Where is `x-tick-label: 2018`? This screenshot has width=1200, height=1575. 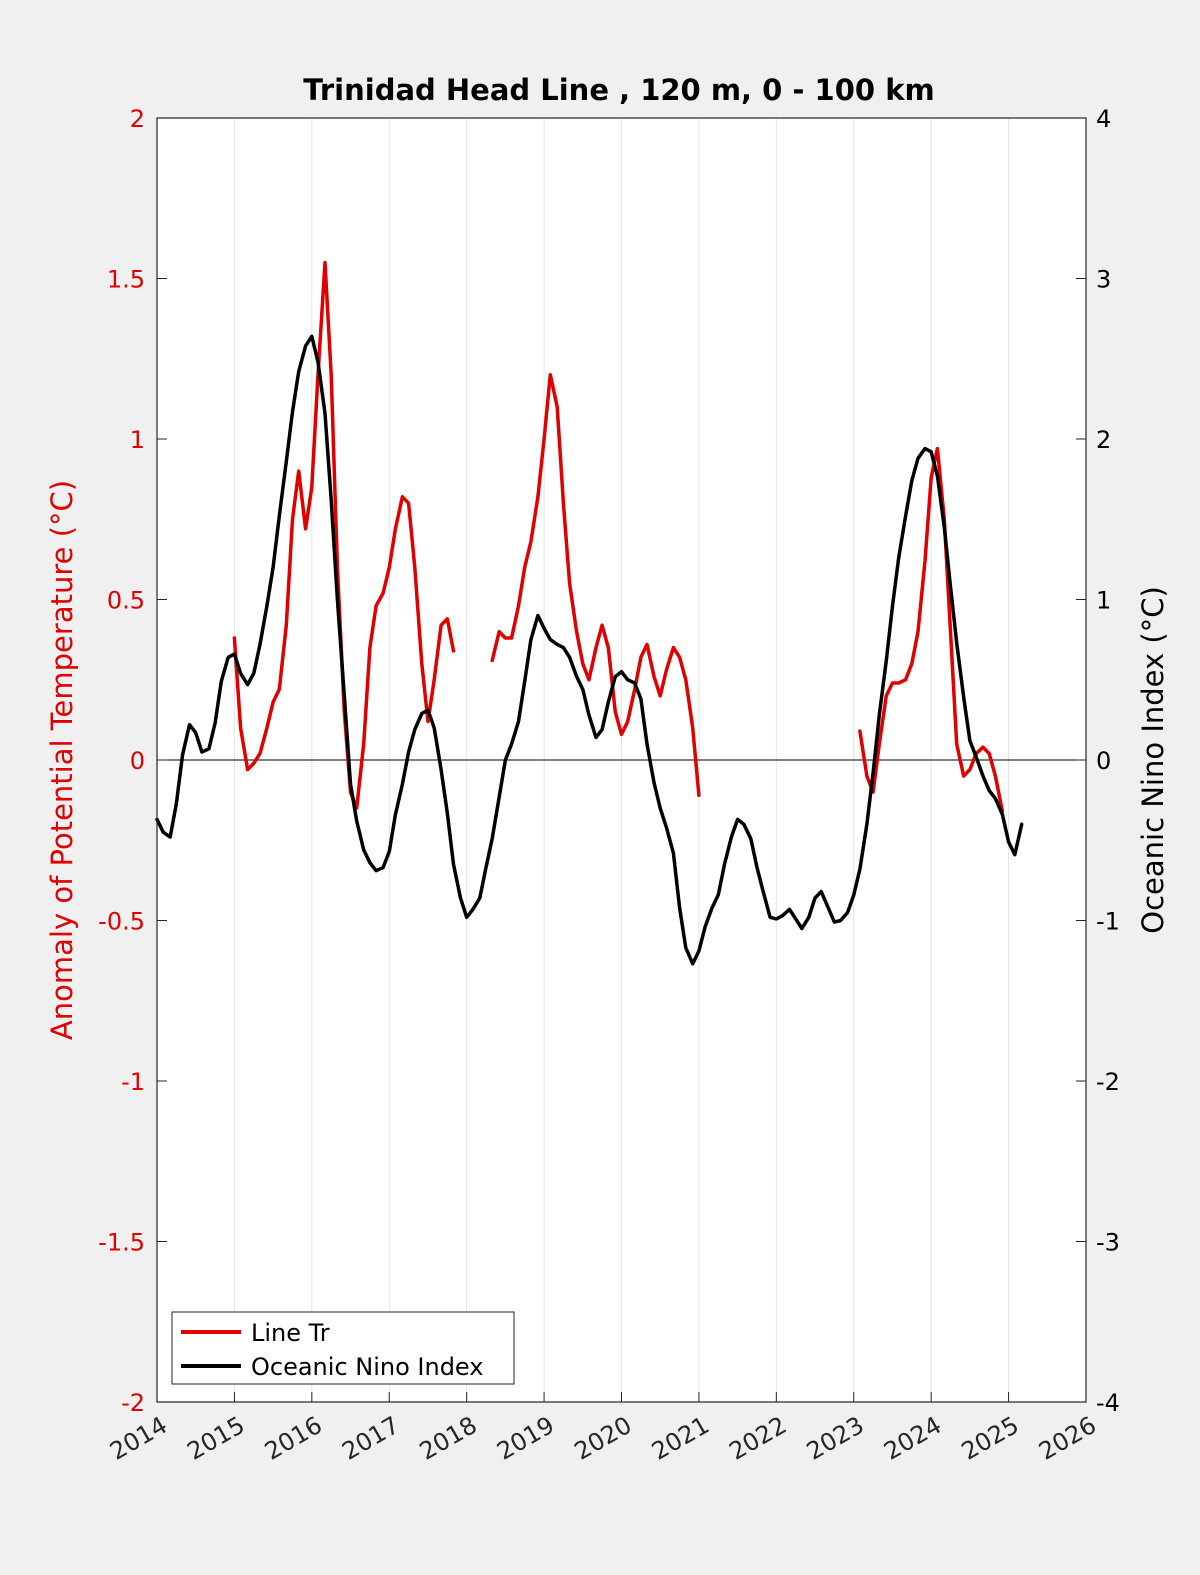
x-tick-label: 2018 is located at coordinates (448, 1438).